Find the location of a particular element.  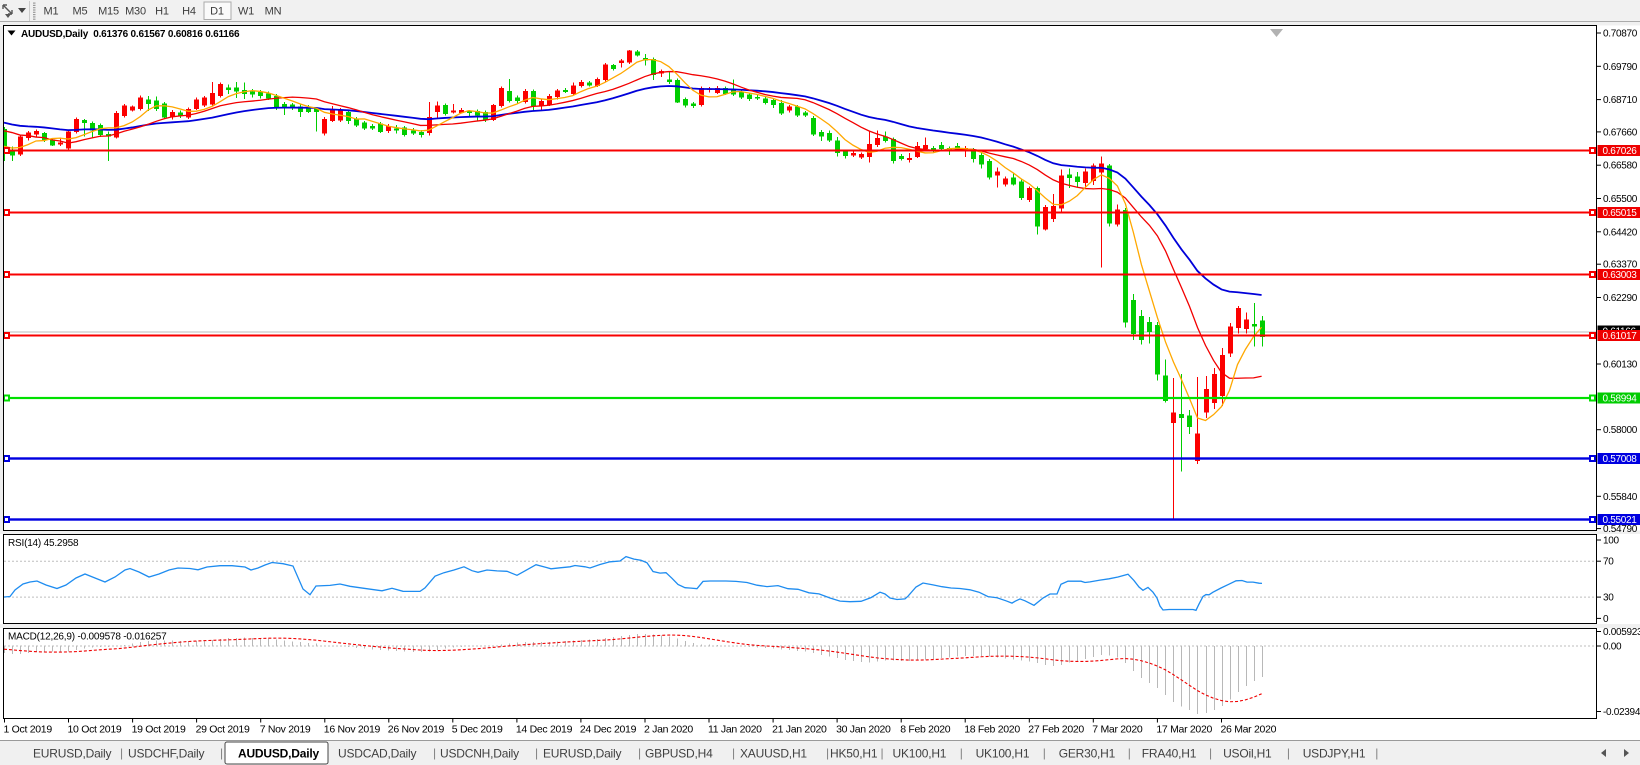

svg-text: 7 Nov 2019 is located at coordinates (285, 730).